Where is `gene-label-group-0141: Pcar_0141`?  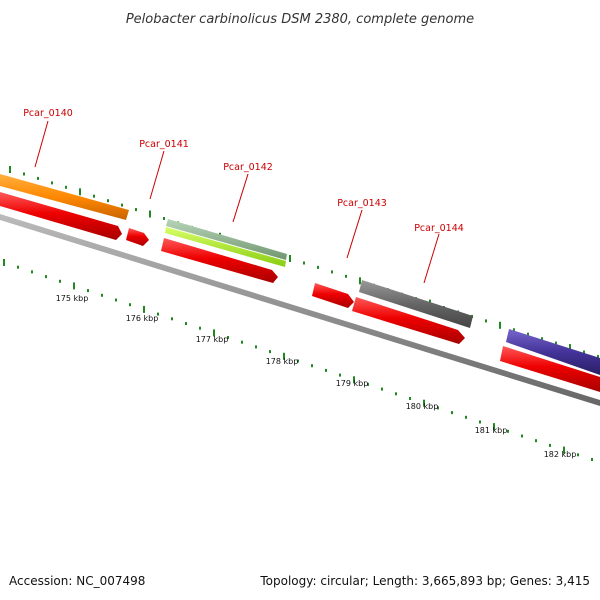 gene-label-group-0141: Pcar_0141 is located at coordinates (164, 169).